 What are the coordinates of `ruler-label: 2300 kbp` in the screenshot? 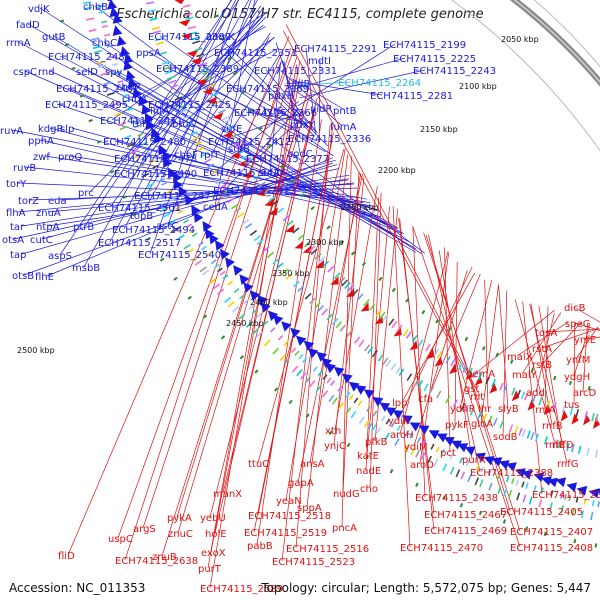 It's located at (325, 242).